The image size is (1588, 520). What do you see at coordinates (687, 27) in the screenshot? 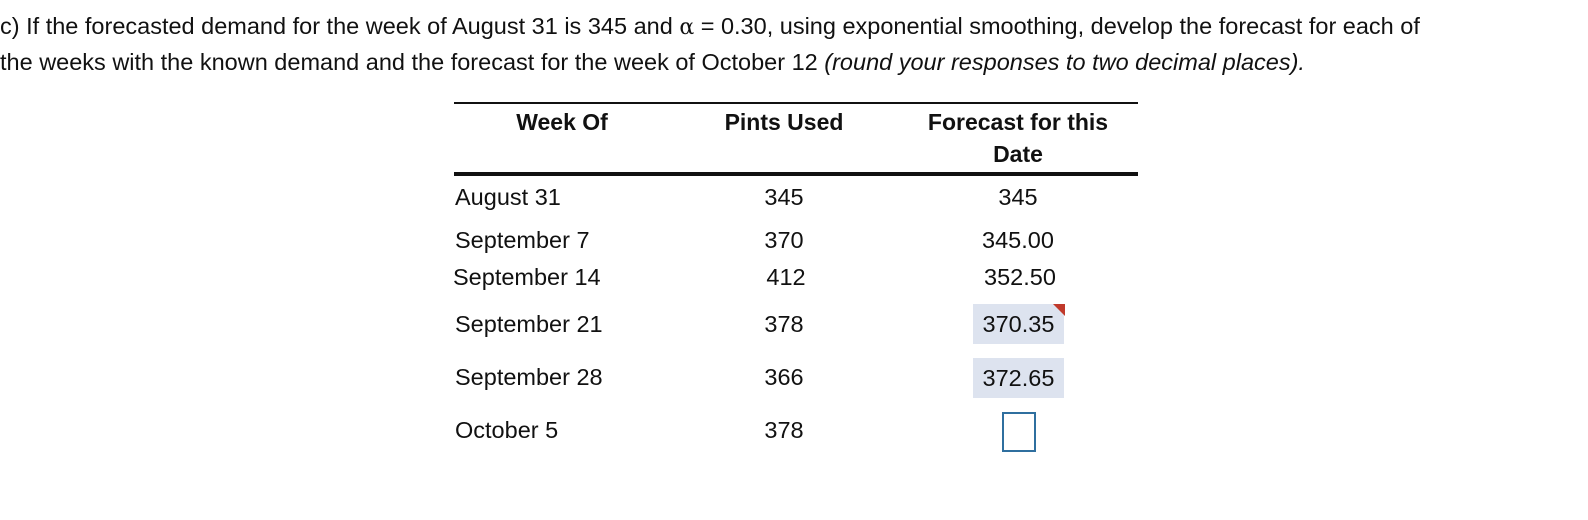
I see `alpha-symbol: α` at bounding box center [687, 27].